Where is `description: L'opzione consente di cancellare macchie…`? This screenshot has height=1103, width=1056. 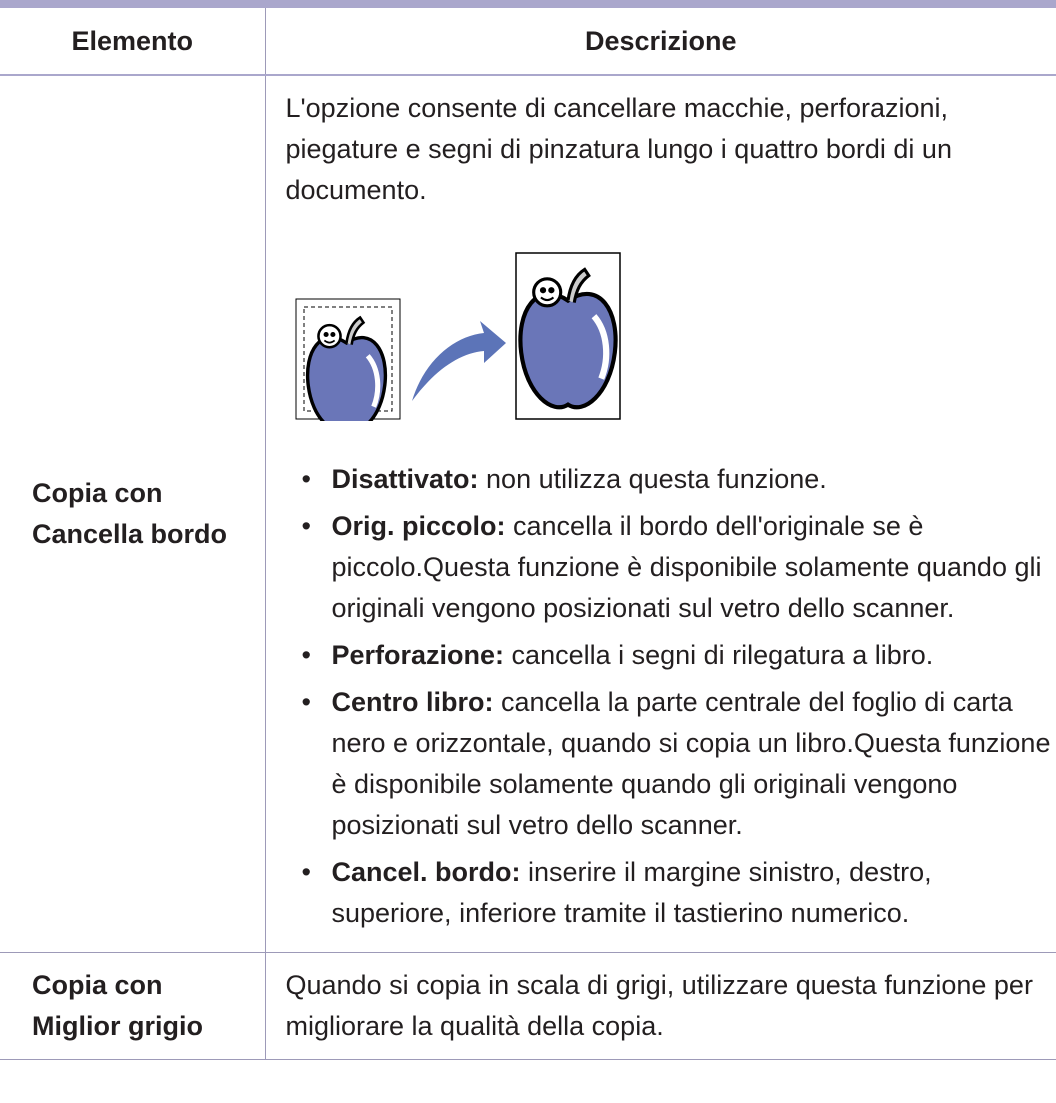
description: L'opzione consente di cancellare macchie… is located at coordinates (618, 149).